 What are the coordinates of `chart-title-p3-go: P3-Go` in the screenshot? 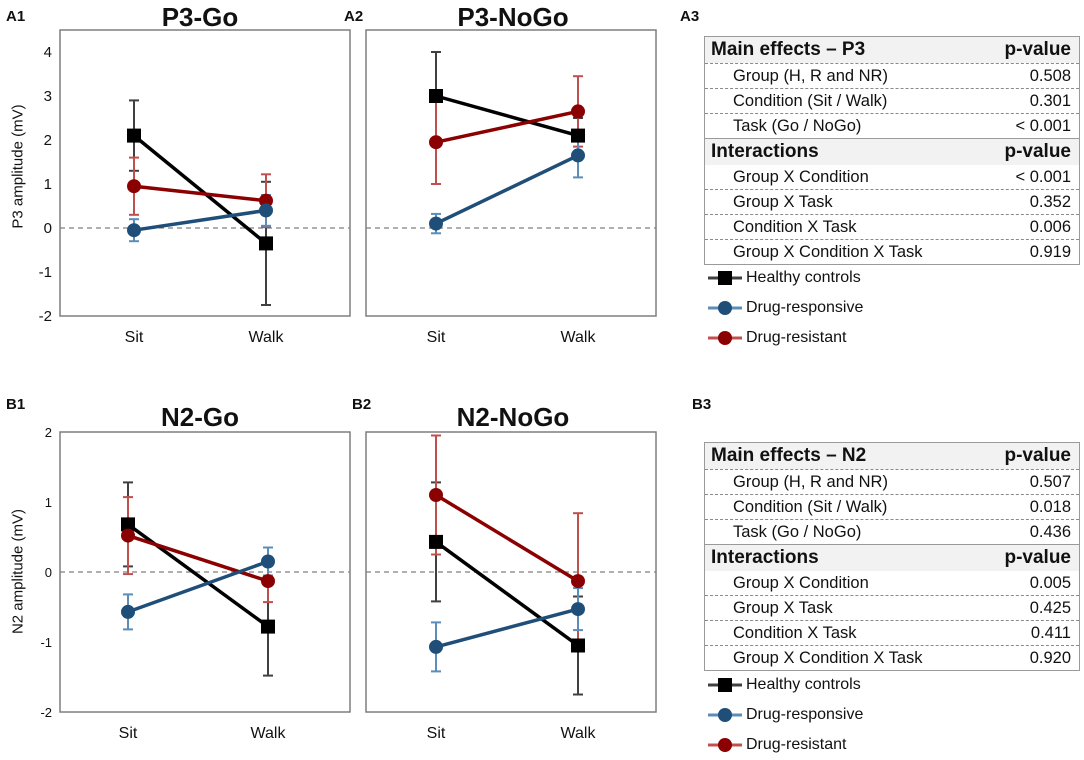 It's located at (200, 17).